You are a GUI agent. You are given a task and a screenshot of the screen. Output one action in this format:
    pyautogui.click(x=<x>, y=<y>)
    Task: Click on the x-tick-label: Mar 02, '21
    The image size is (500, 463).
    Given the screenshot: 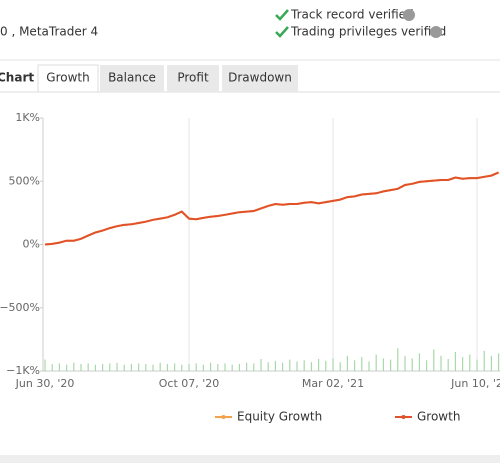 What is the action you would take?
    pyautogui.click(x=333, y=383)
    